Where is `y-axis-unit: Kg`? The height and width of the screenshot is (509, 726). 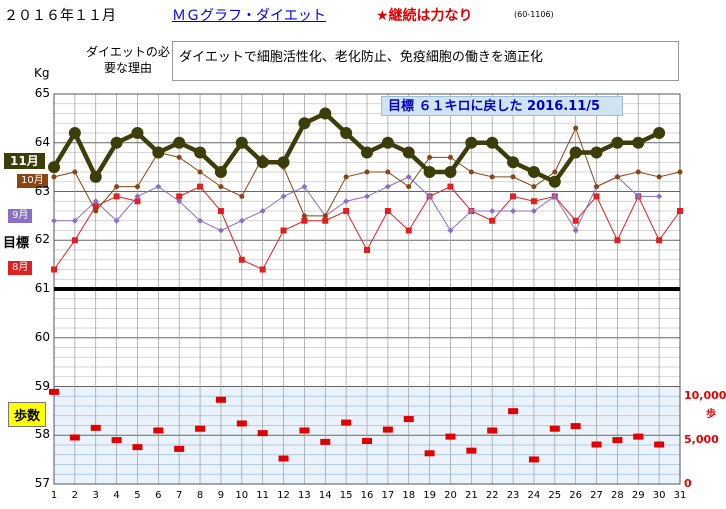
y-axis-unit: Kg is located at coordinates (42, 73).